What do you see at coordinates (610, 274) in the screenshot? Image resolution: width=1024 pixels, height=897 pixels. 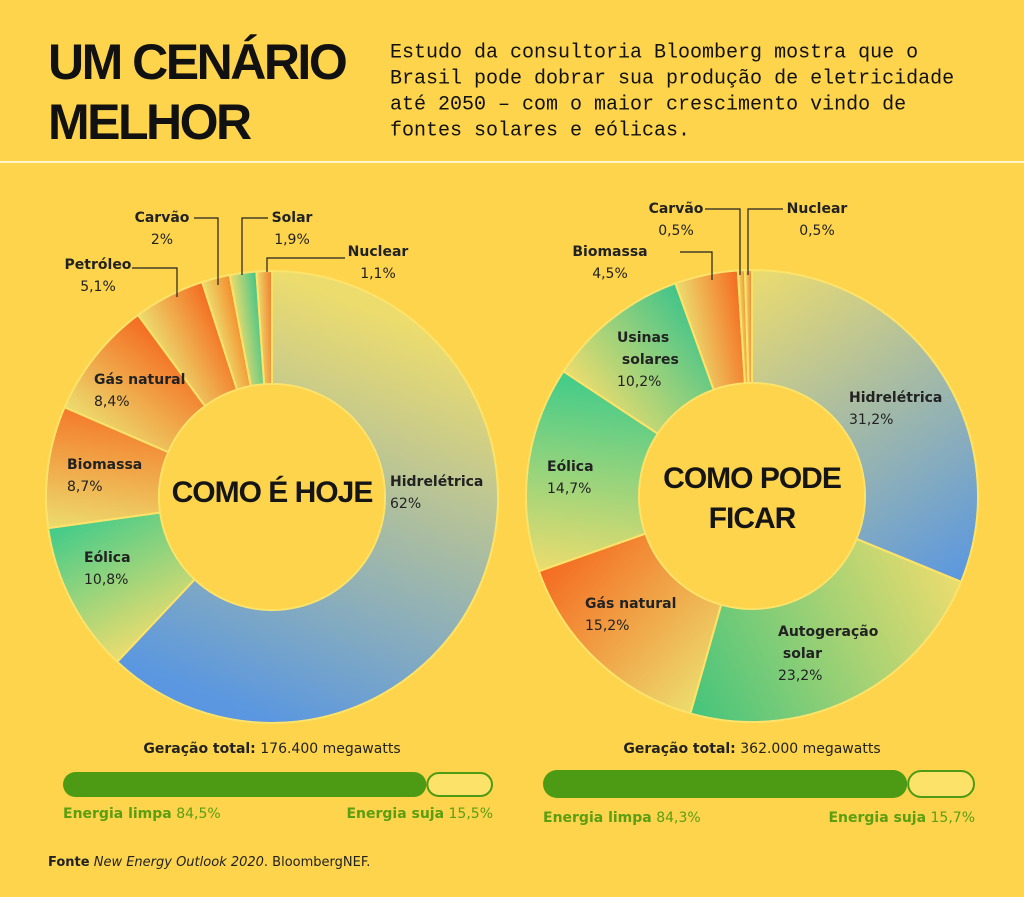 I see `slice-value-label: 4,5%` at bounding box center [610, 274].